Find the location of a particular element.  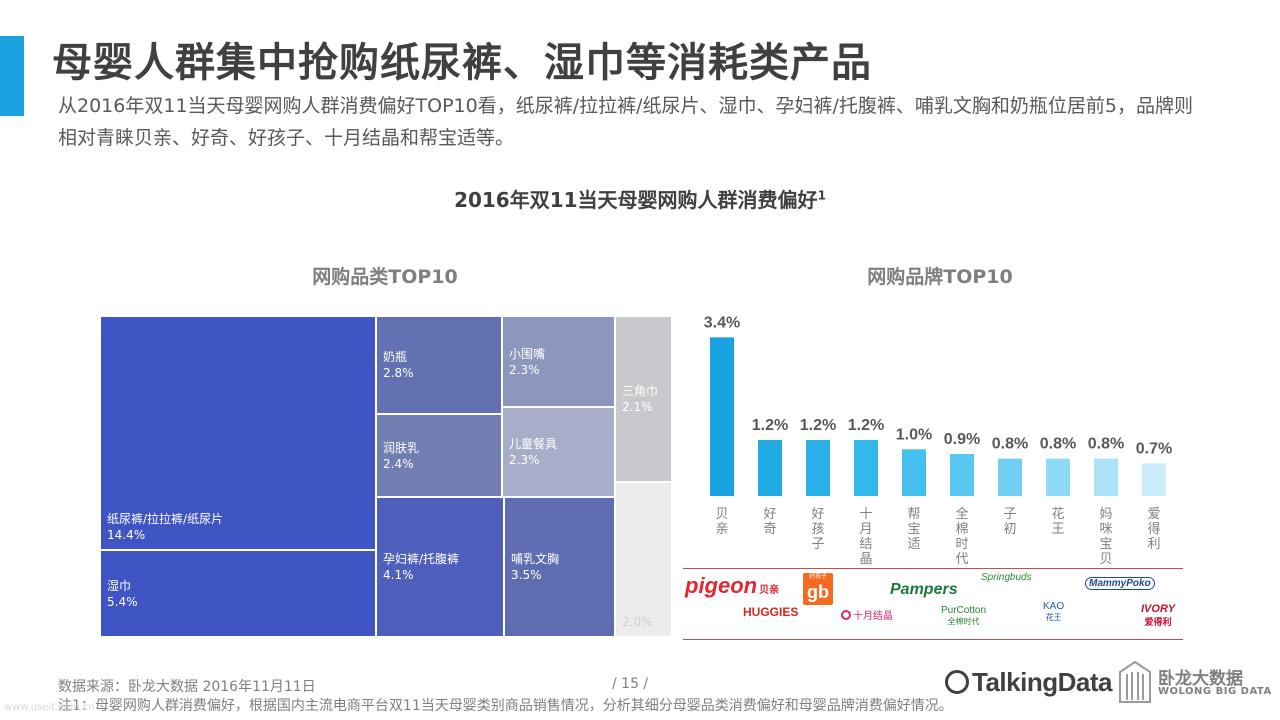

treemap-cell: 湿巾 5.4% is located at coordinates (238, 593).